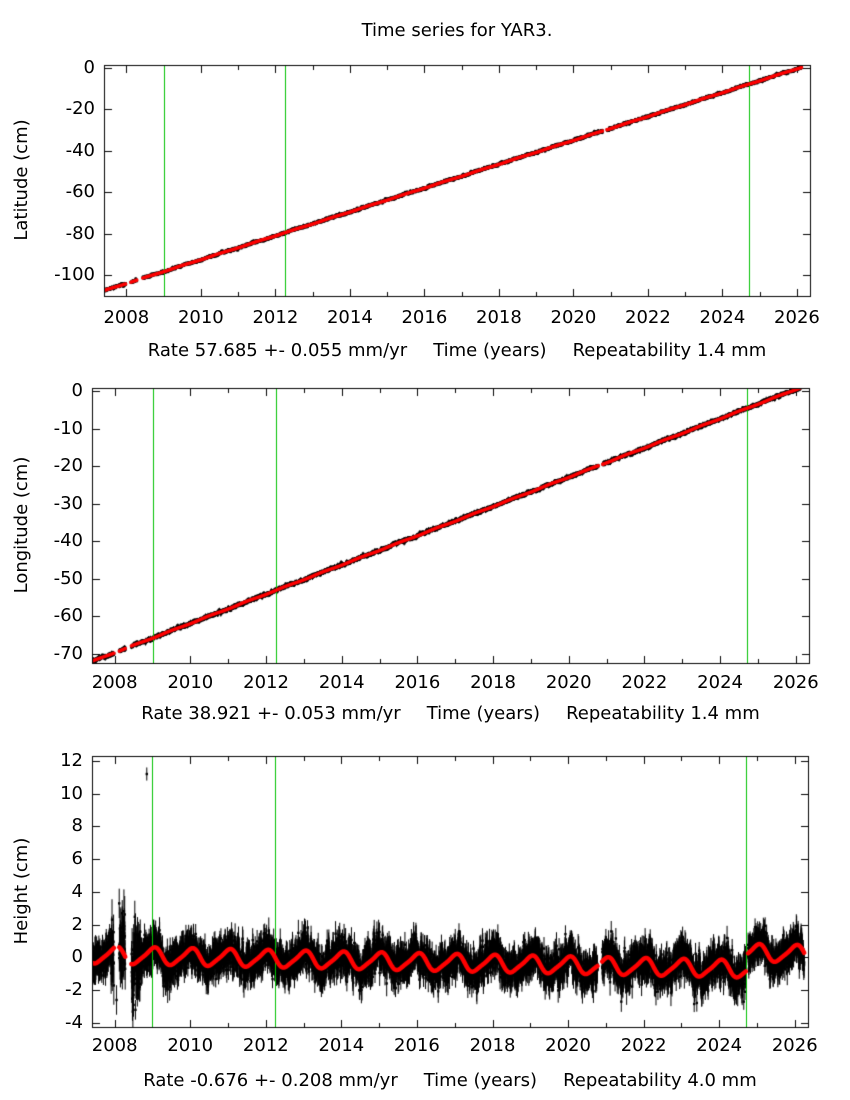 The width and height of the screenshot is (850, 1100). Describe the element at coordinates (68, 503) in the screenshot. I see `y-tick-label: -30` at that location.